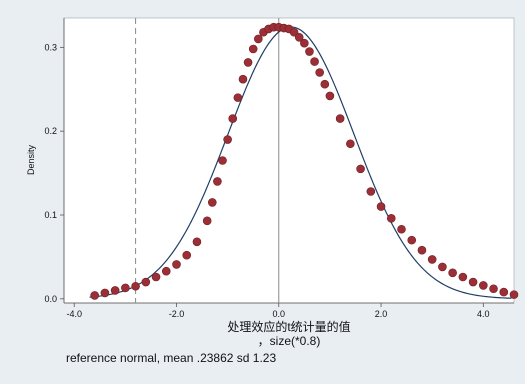 The width and height of the screenshot is (525, 384). I want to click on x-tick-label: 2.0, so click(381, 314).